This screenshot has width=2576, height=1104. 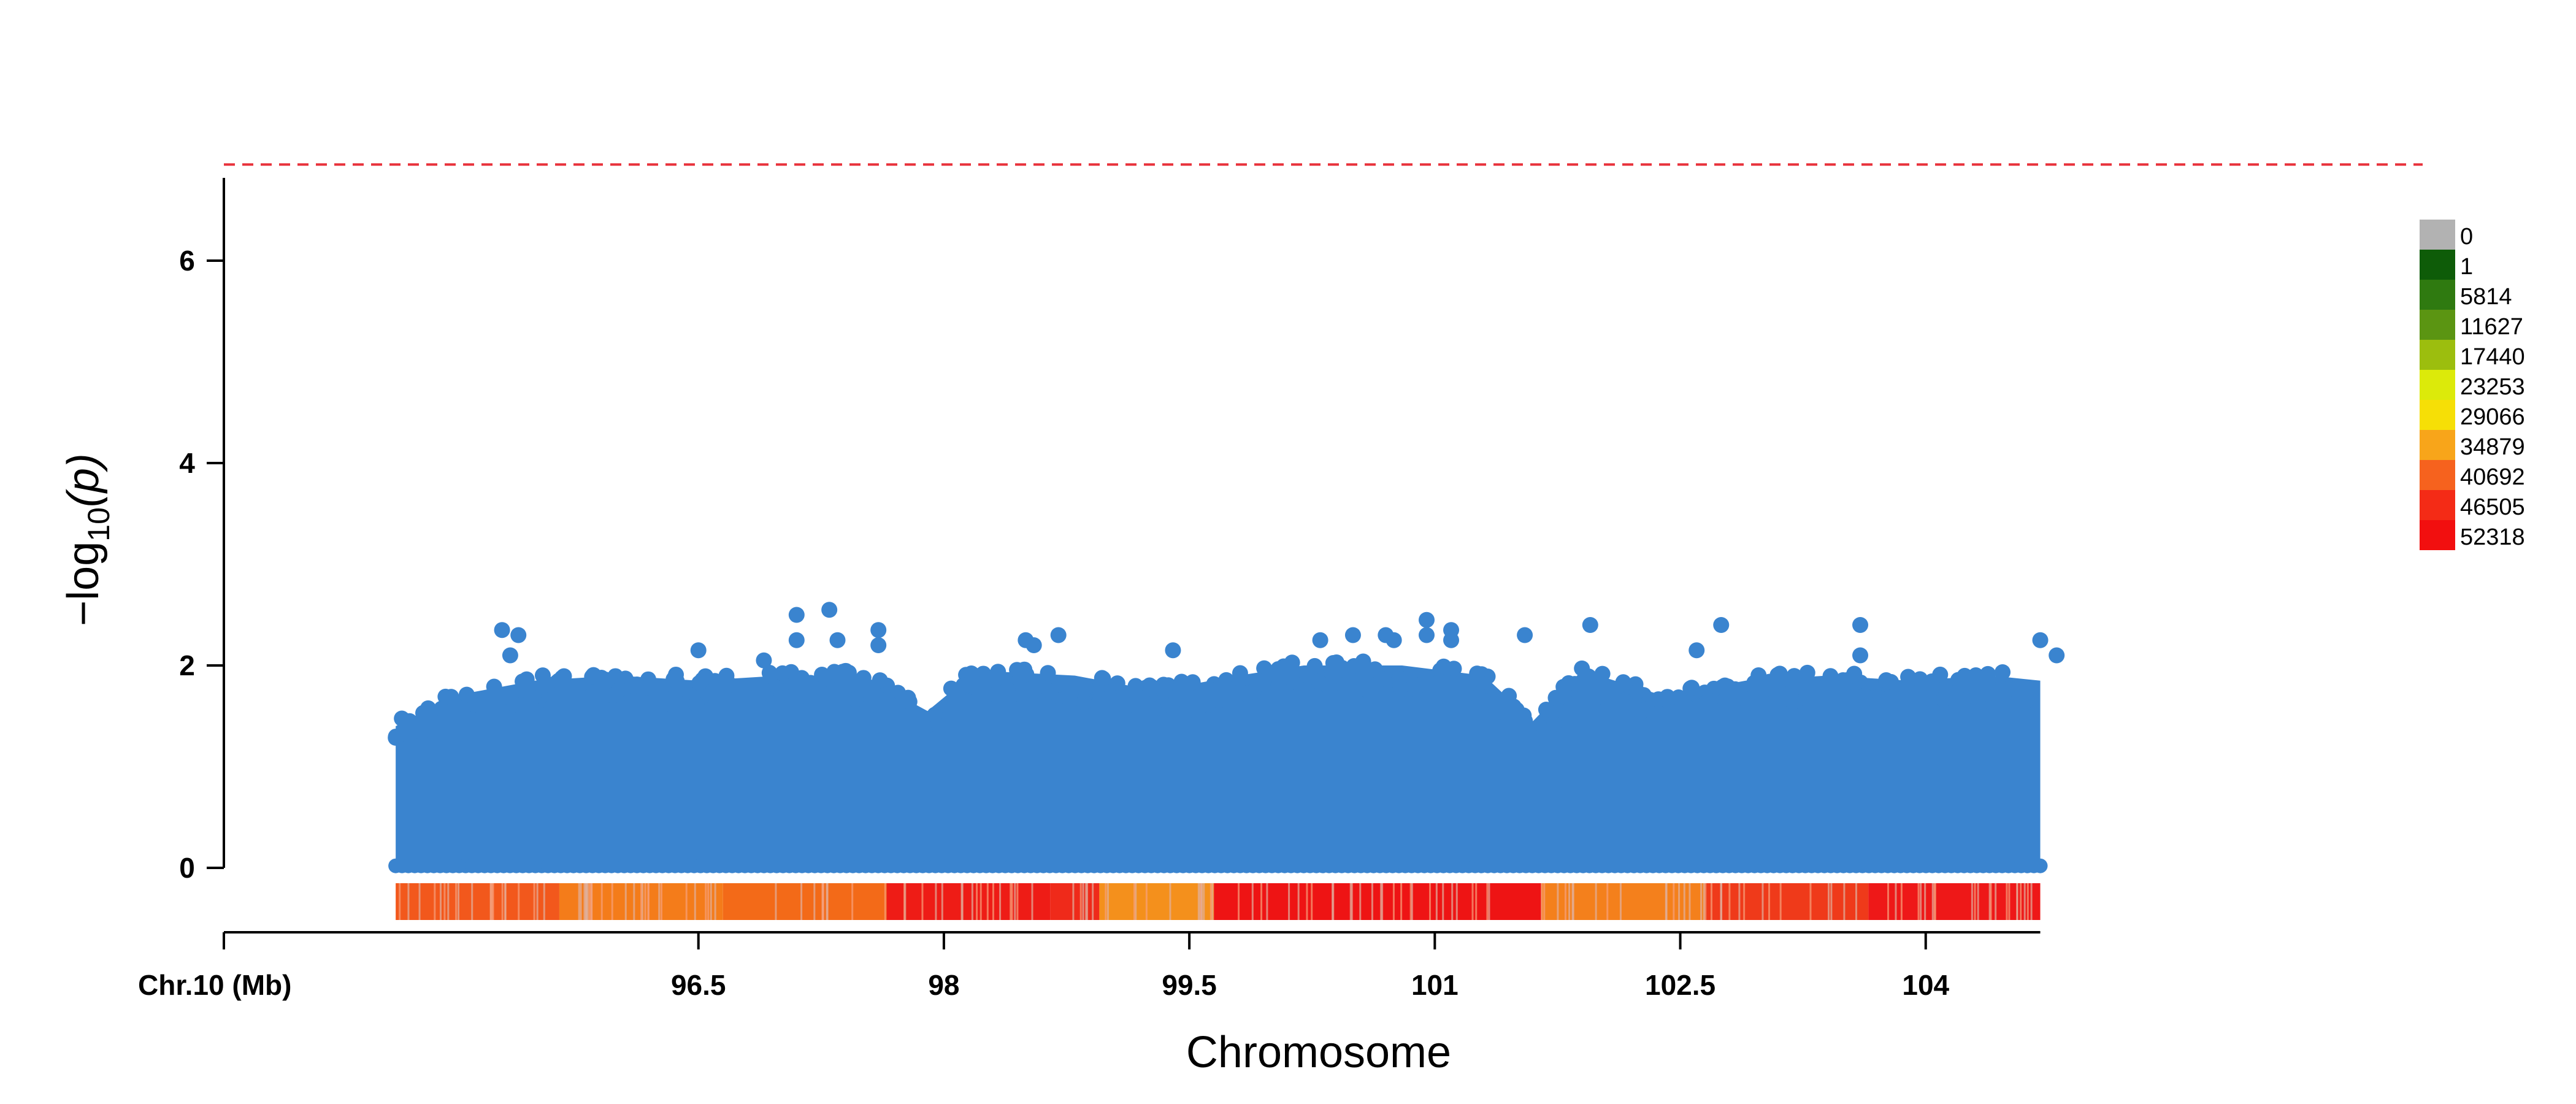 What do you see at coordinates (2486, 297) in the screenshot?
I see `legend-label: 5814` at bounding box center [2486, 297].